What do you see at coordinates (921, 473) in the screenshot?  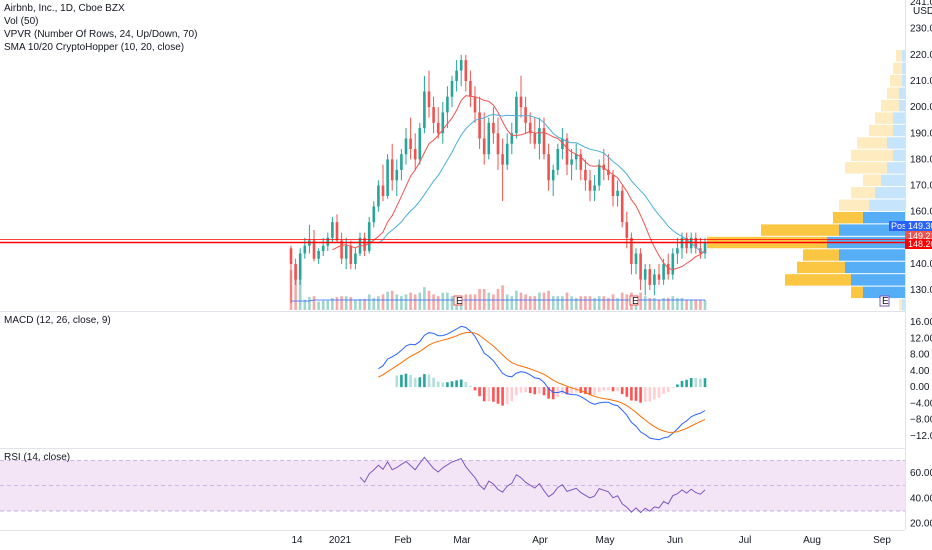 I see `rsi-tick-label: 60.00` at bounding box center [921, 473].